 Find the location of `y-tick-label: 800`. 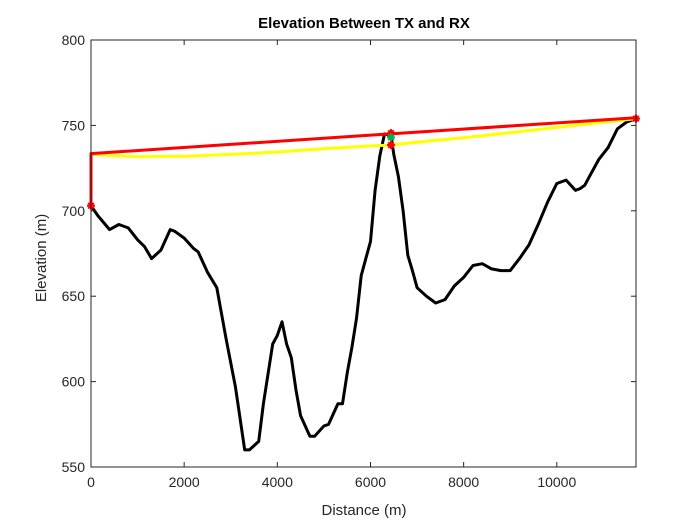

y-tick-label: 800 is located at coordinates (74, 40).